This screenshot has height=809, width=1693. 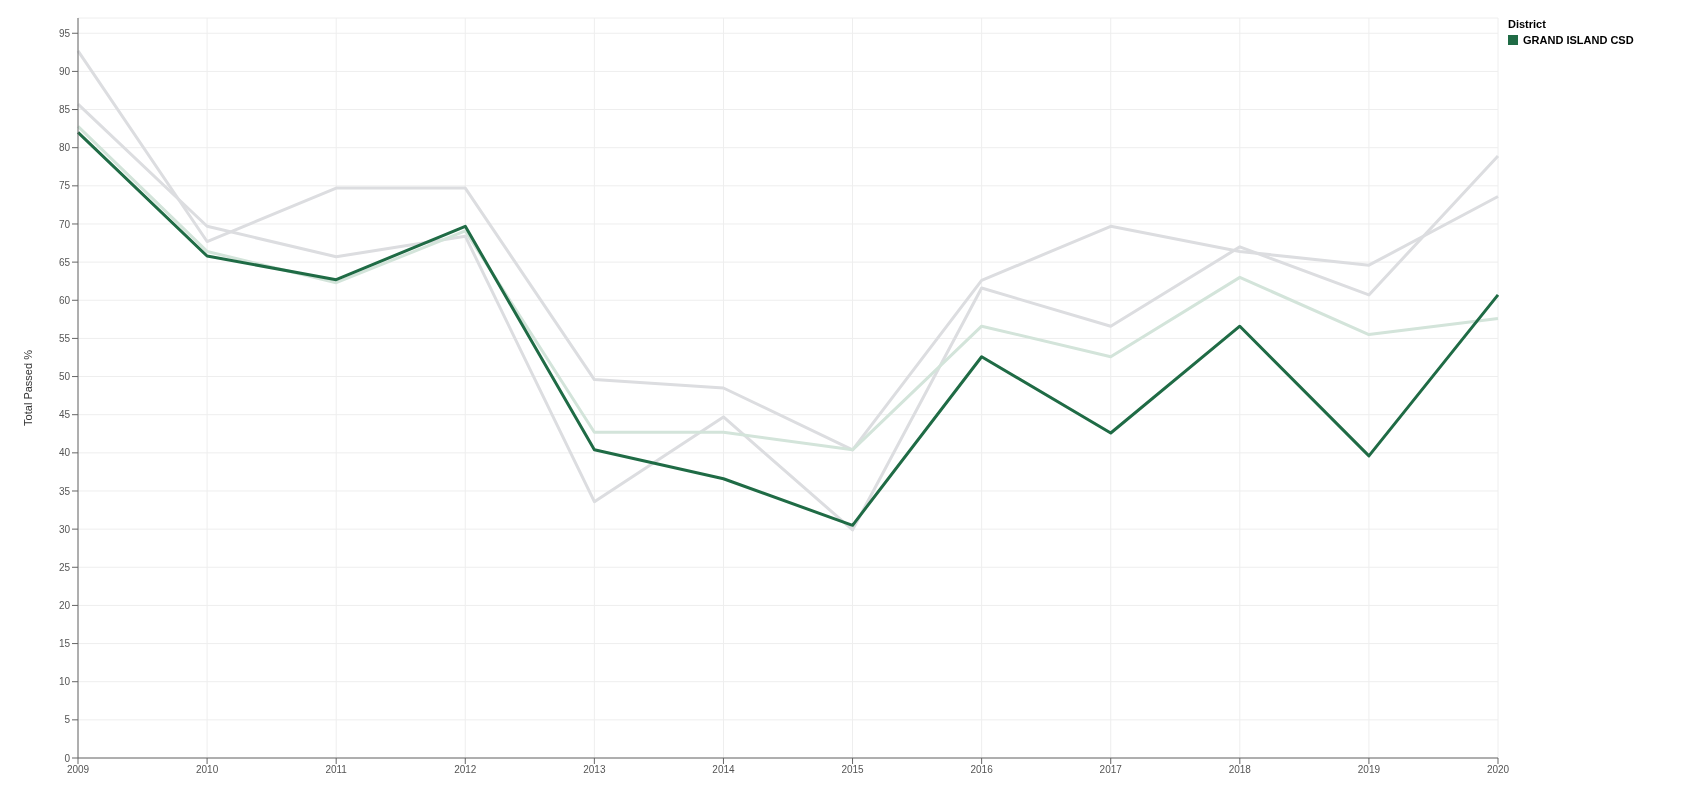 What do you see at coordinates (1527, 24) in the screenshot?
I see `legend-title: District` at bounding box center [1527, 24].